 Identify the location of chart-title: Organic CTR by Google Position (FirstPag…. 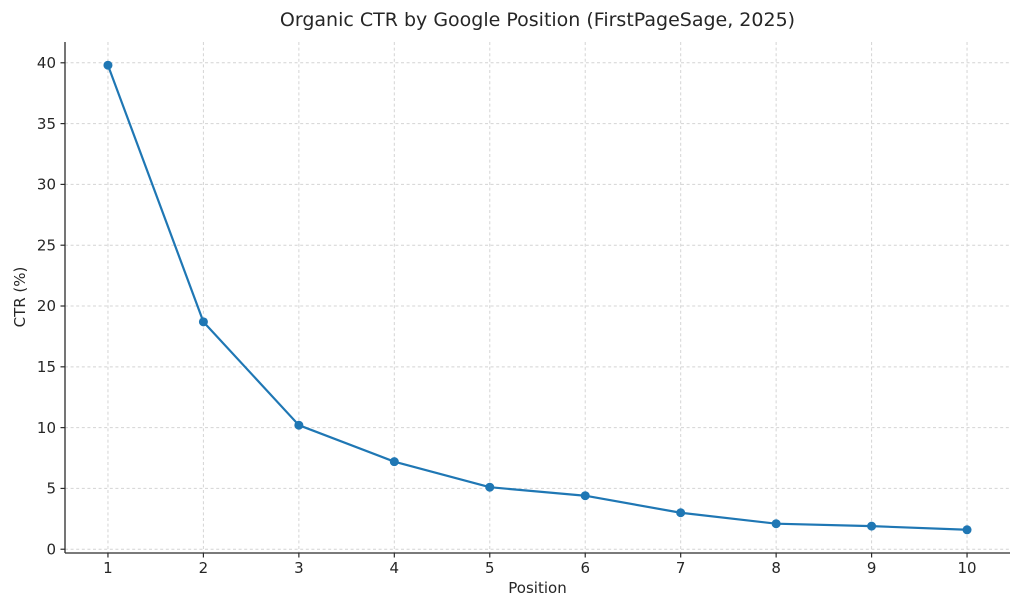
(537, 20).